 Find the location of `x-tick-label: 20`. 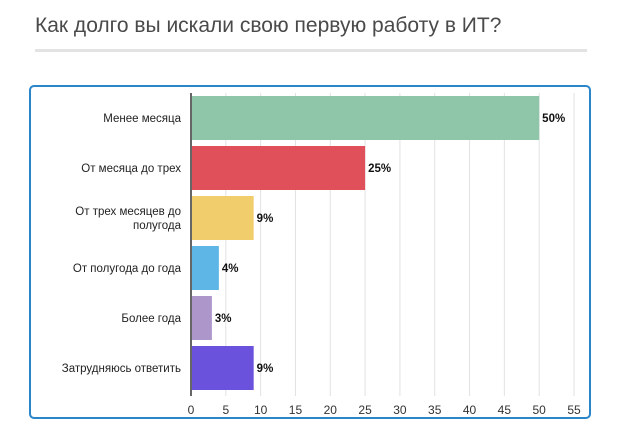

x-tick-label: 20 is located at coordinates (331, 410).